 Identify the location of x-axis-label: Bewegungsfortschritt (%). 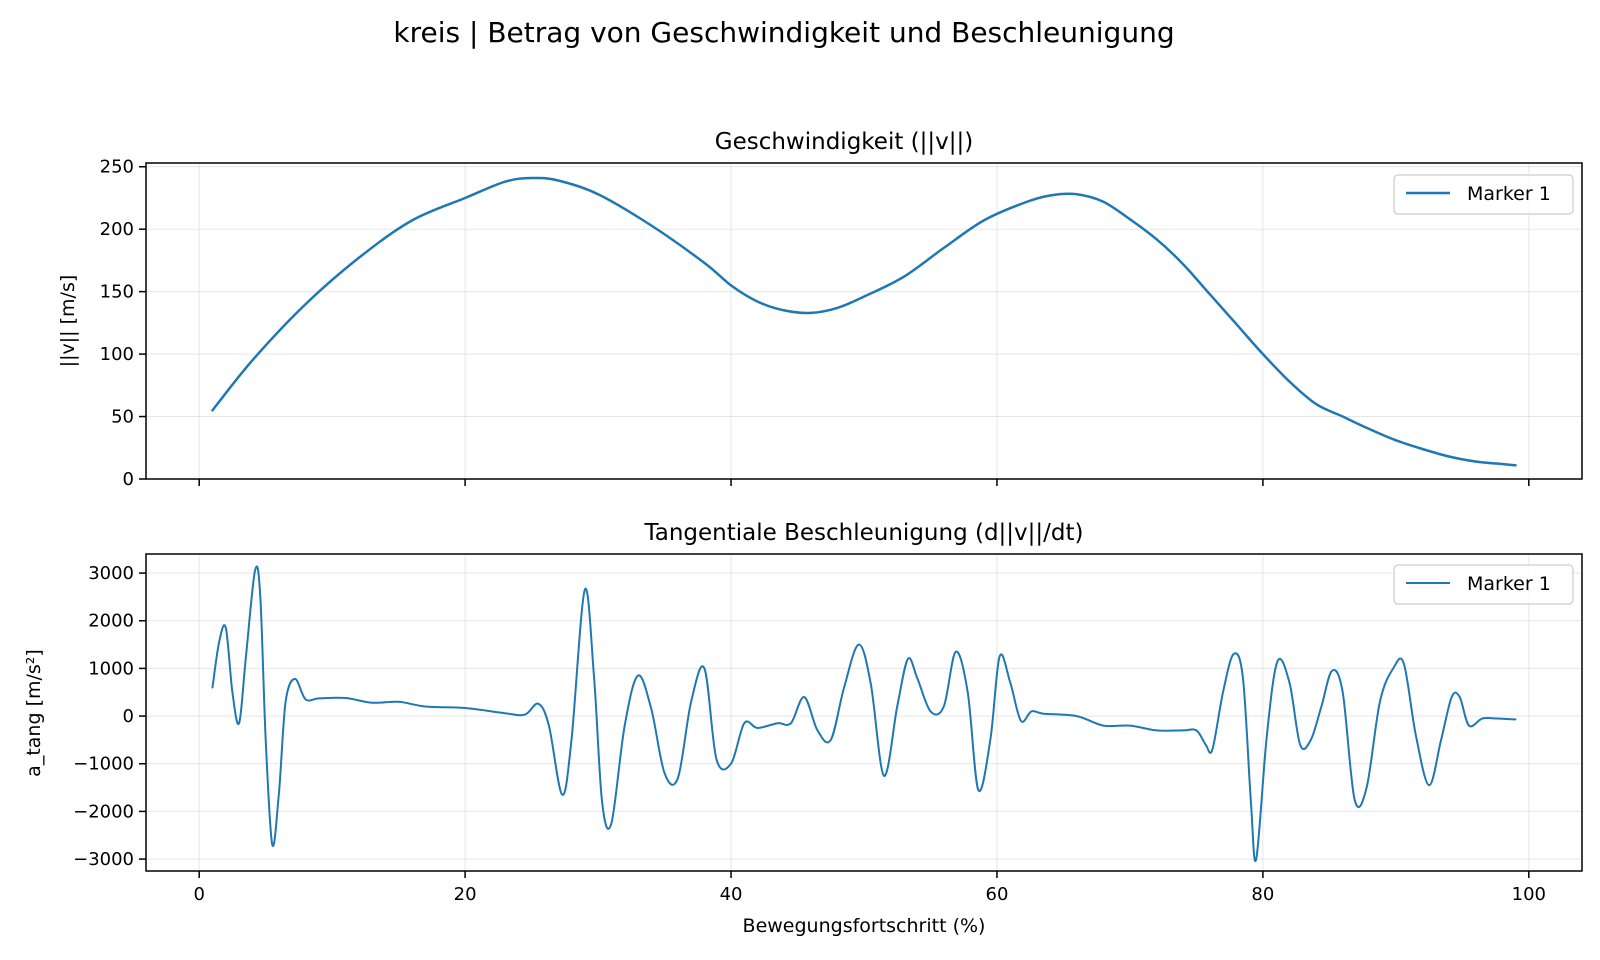
(864, 926).